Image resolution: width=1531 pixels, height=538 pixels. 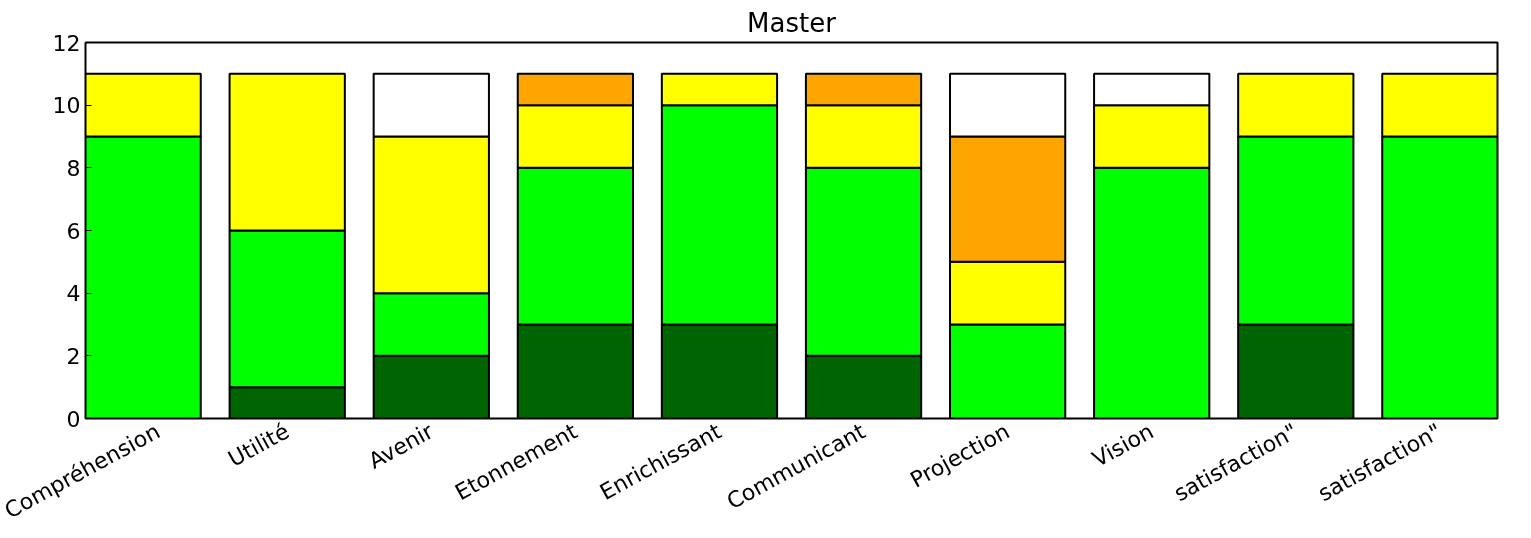 I want to click on chart-title: Master, so click(x=792, y=22).